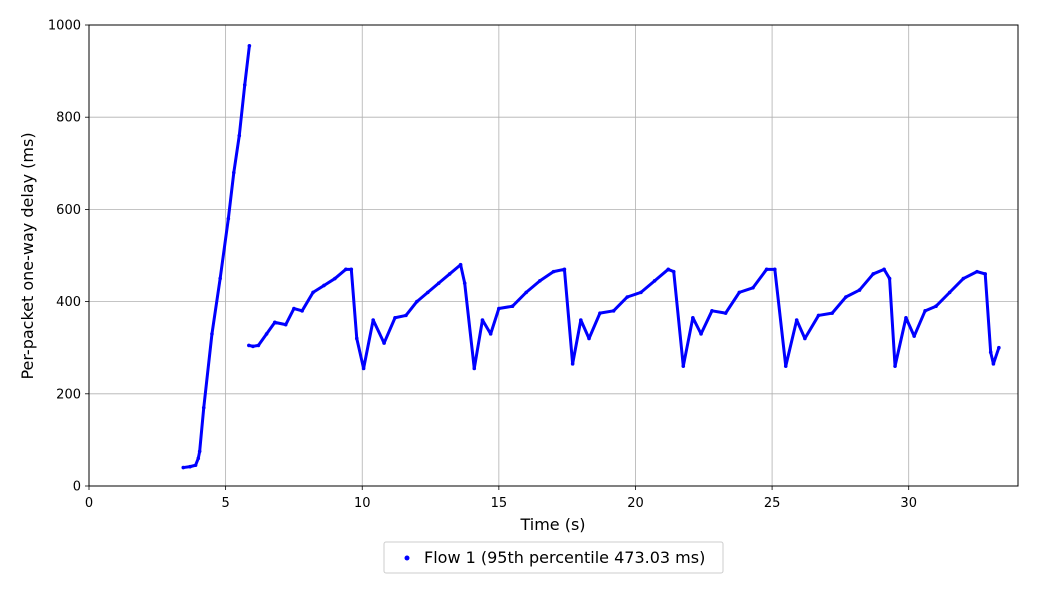 This screenshot has height=593, width=1041. I want to click on x-axis-title: Time (s), so click(552, 524).